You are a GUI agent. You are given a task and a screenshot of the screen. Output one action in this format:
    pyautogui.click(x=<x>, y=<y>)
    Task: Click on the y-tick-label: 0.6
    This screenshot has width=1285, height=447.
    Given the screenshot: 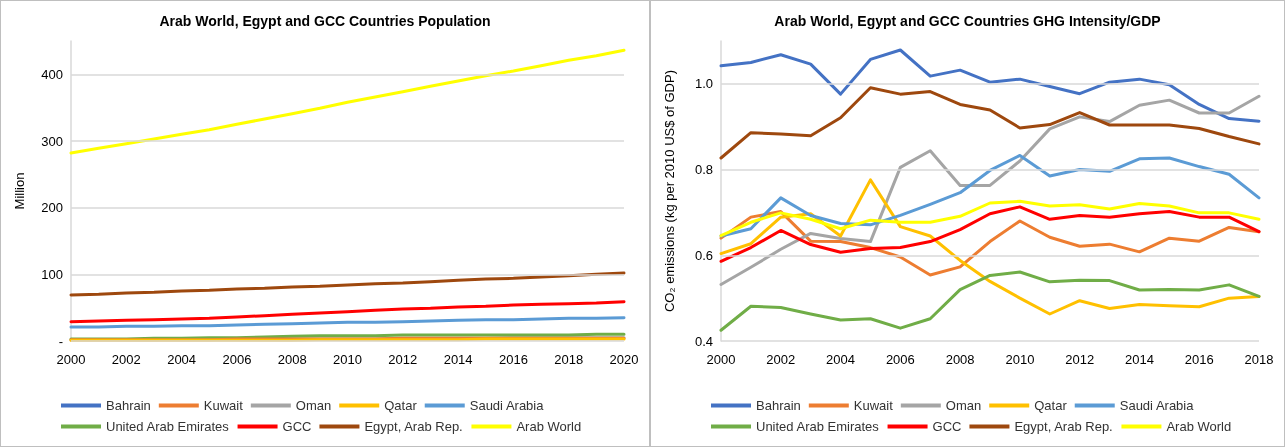 What is the action you would take?
    pyautogui.click(x=703, y=255)
    